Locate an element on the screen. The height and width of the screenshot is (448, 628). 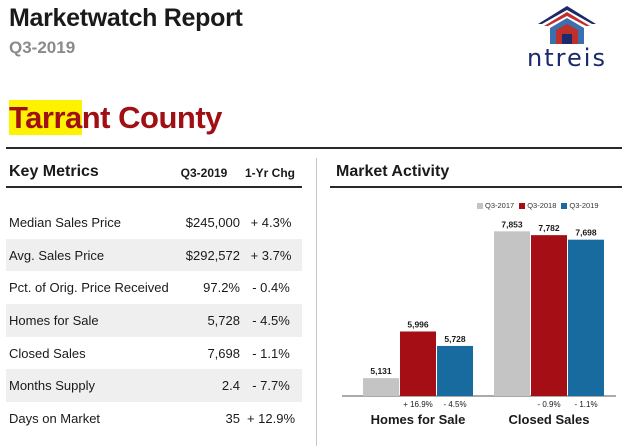
column-header-change: 1-Yr Chg is located at coordinates (269, 173).